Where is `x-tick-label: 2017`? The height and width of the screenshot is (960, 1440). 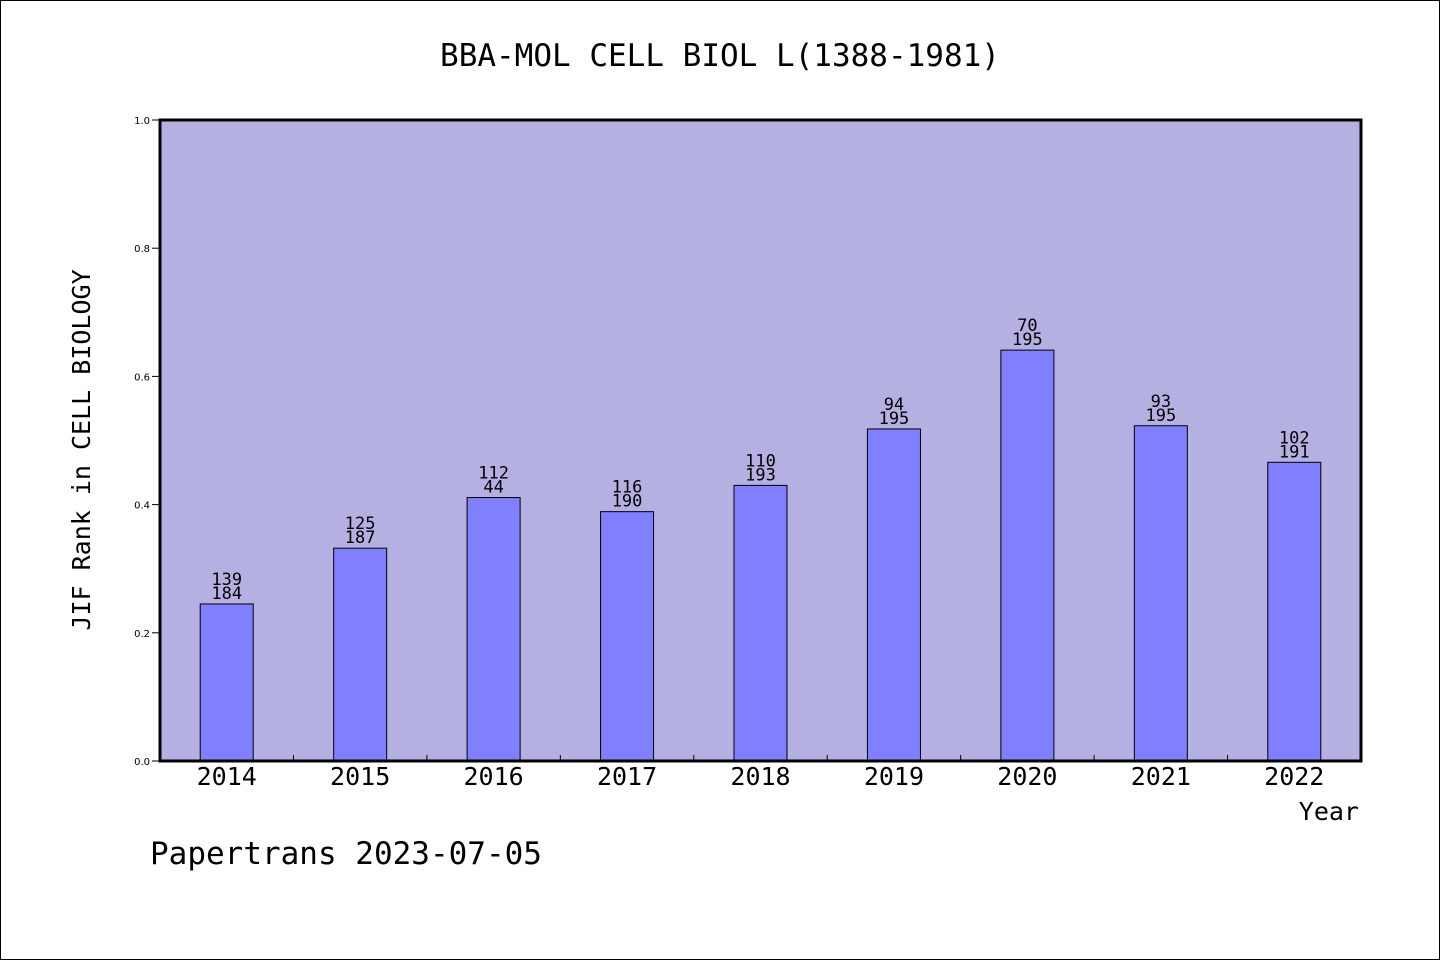
x-tick-label: 2017 is located at coordinates (627, 776).